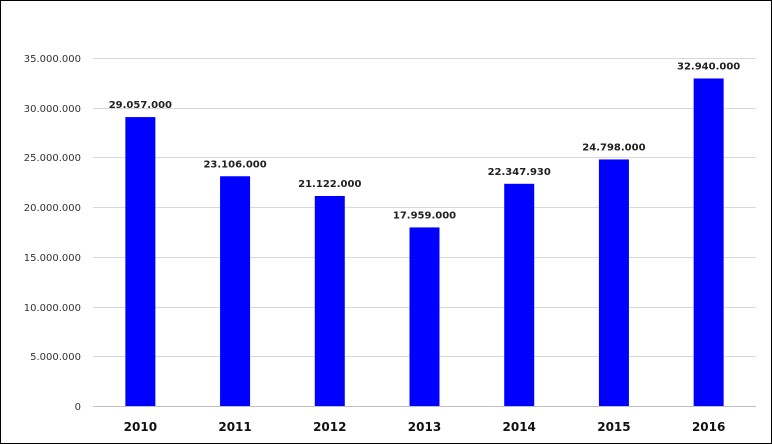 The height and width of the screenshot is (444, 772). What do you see at coordinates (613, 427) in the screenshot?
I see `x-tick-label: 2015` at bounding box center [613, 427].